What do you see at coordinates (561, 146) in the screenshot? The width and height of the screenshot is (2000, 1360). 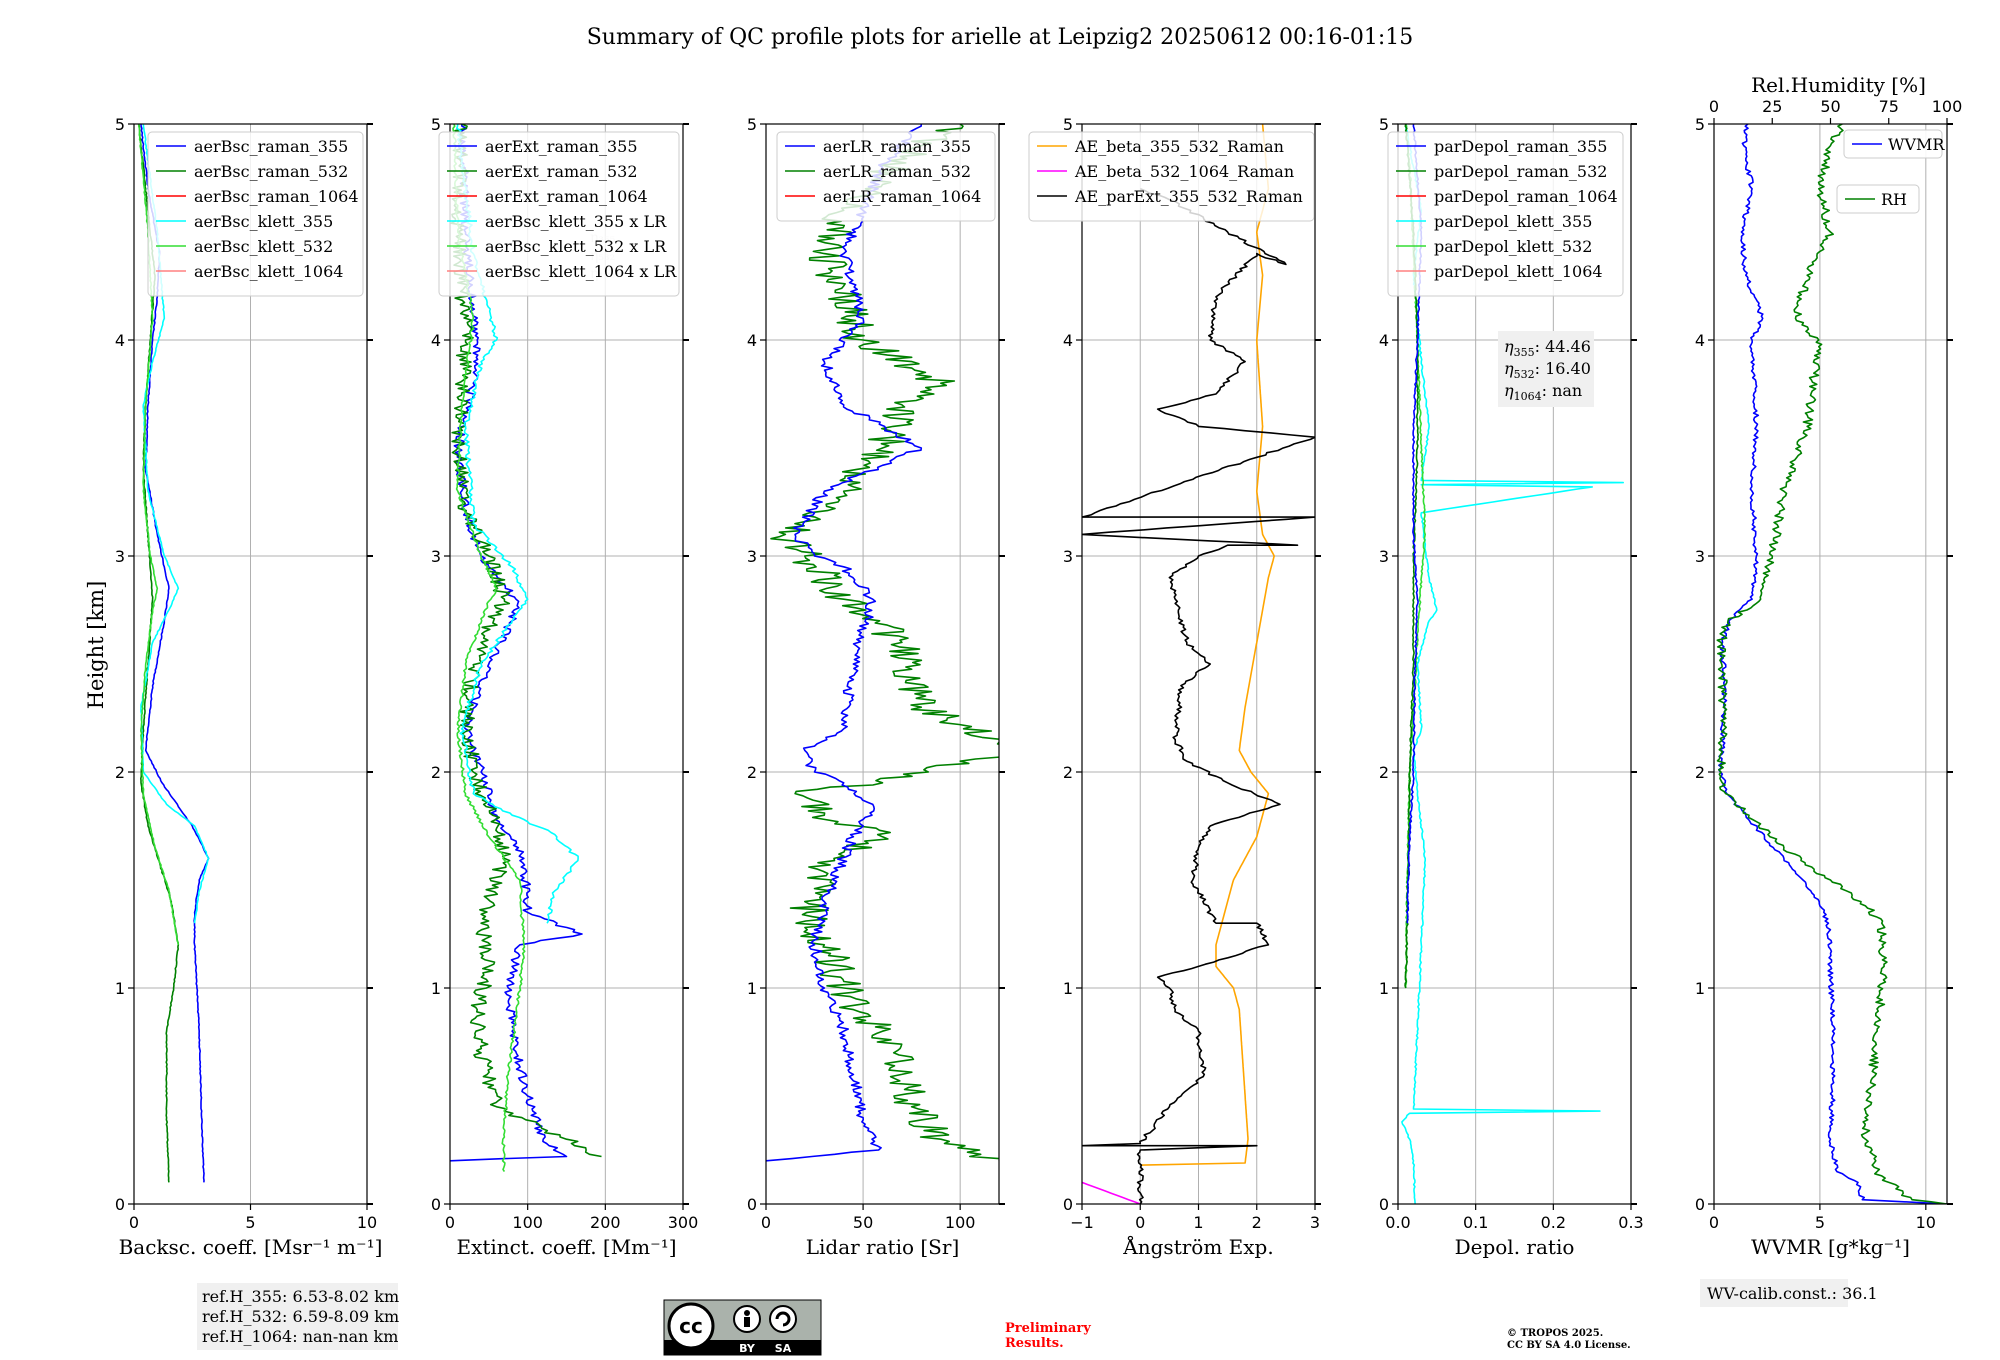 I see `legend-label: aerExt_raman_355` at bounding box center [561, 146].